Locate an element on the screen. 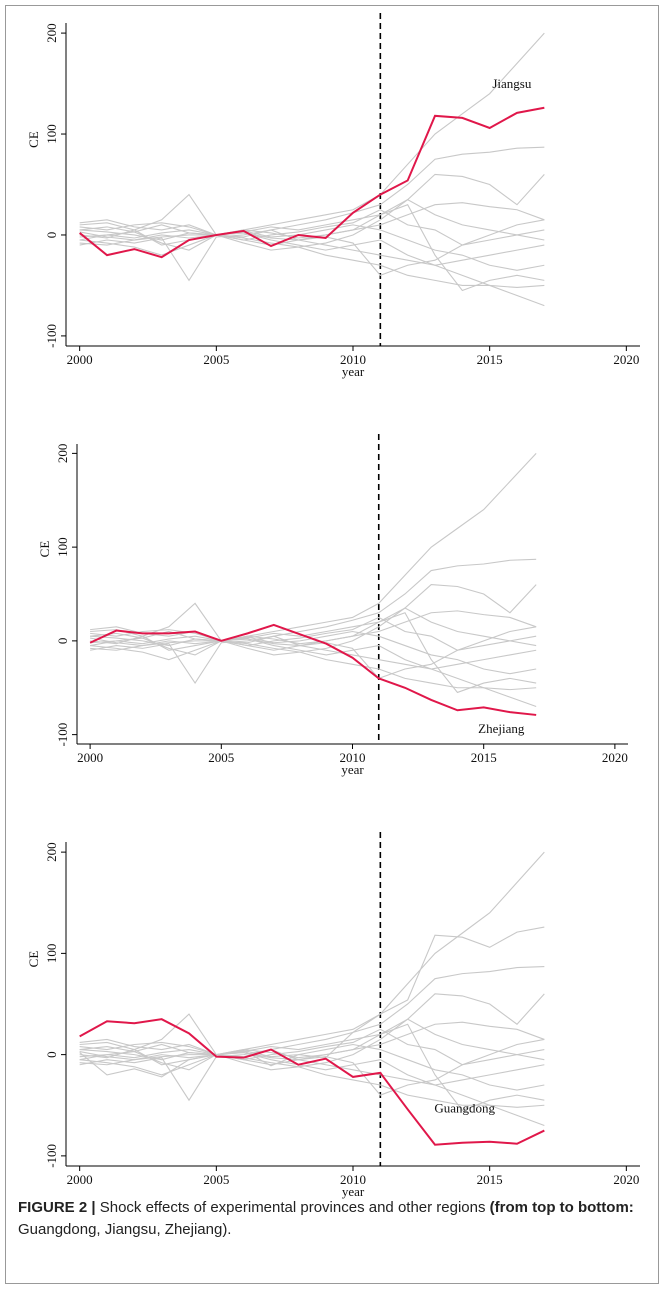 This screenshot has height=1290, width=664. caption-bold: (from top to bottom: is located at coordinates (561, 1207).